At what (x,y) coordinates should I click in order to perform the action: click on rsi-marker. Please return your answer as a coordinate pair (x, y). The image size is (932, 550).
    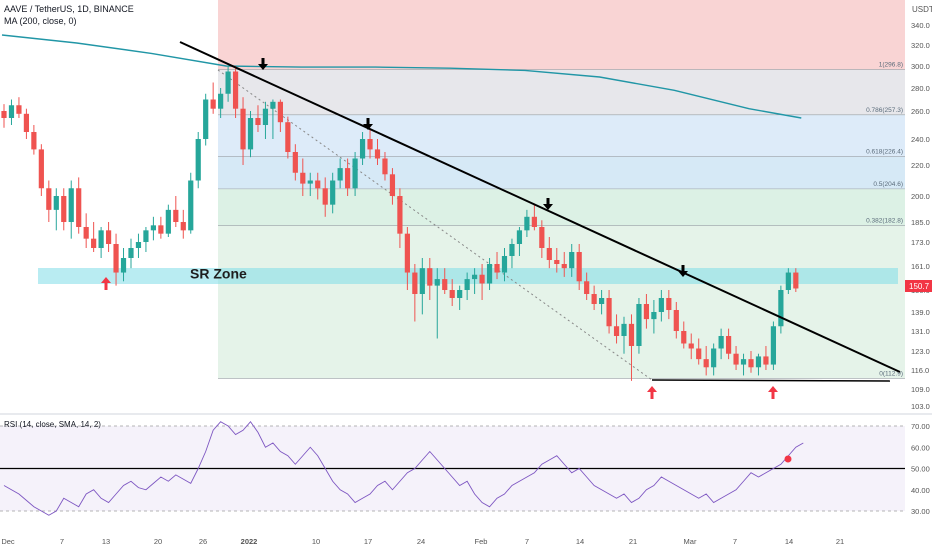
    Looking at the image, I should click on (788, 459).